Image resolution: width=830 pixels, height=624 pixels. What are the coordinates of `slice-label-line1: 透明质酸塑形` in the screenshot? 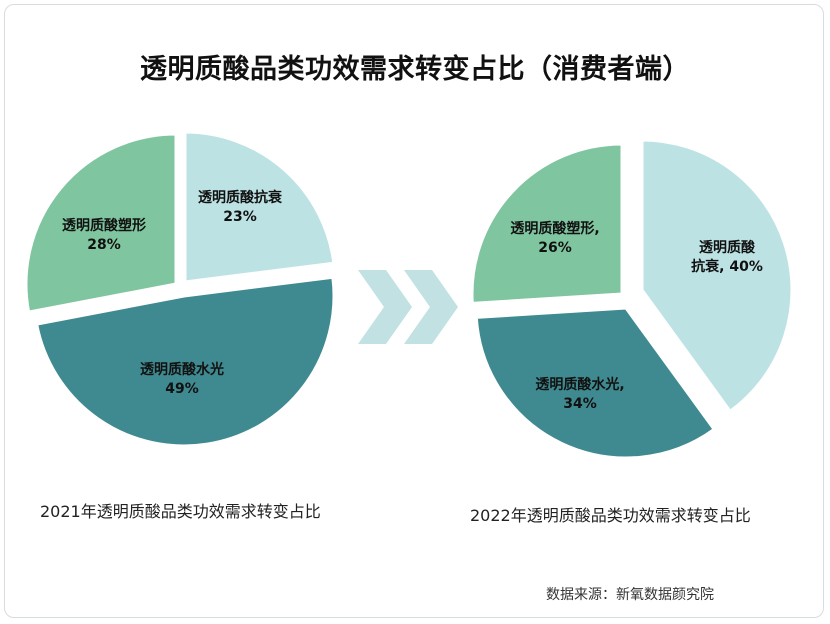 It's located at (104, 225).